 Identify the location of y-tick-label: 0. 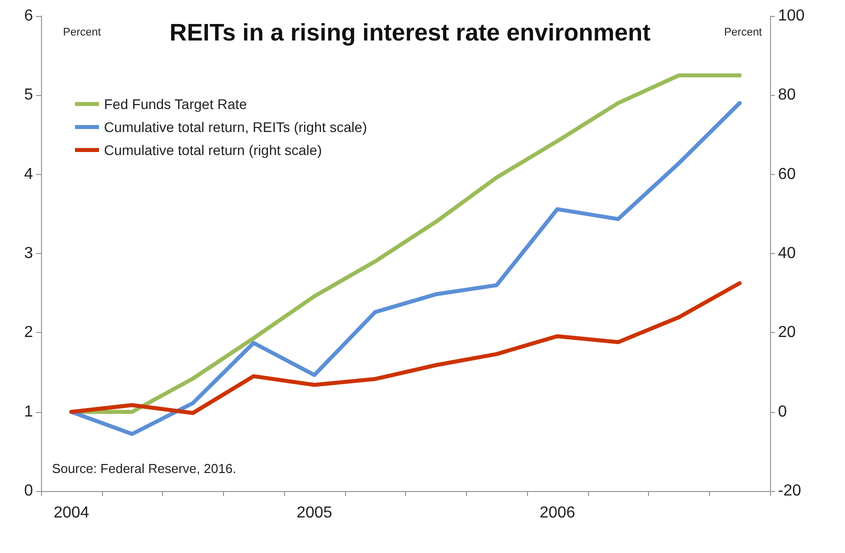
(29, 491).